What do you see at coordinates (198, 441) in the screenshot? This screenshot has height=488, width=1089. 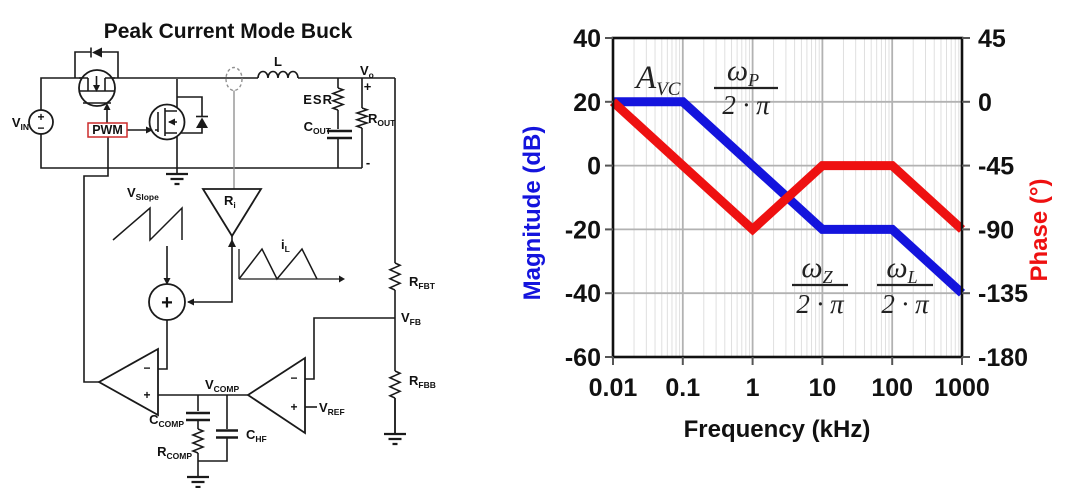 I see `rcomp-resistor` at bounding box center [198, 441].